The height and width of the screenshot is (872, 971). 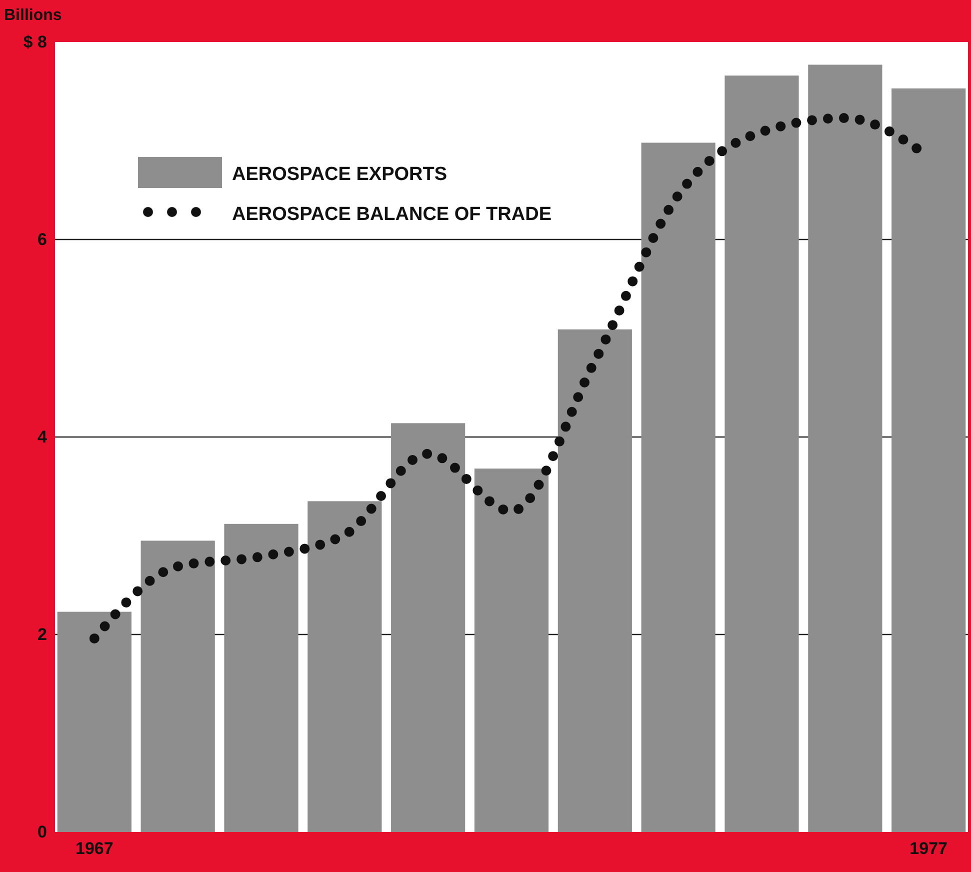 I want to click on y-tick-label: 0, so click(x=42, y=832).